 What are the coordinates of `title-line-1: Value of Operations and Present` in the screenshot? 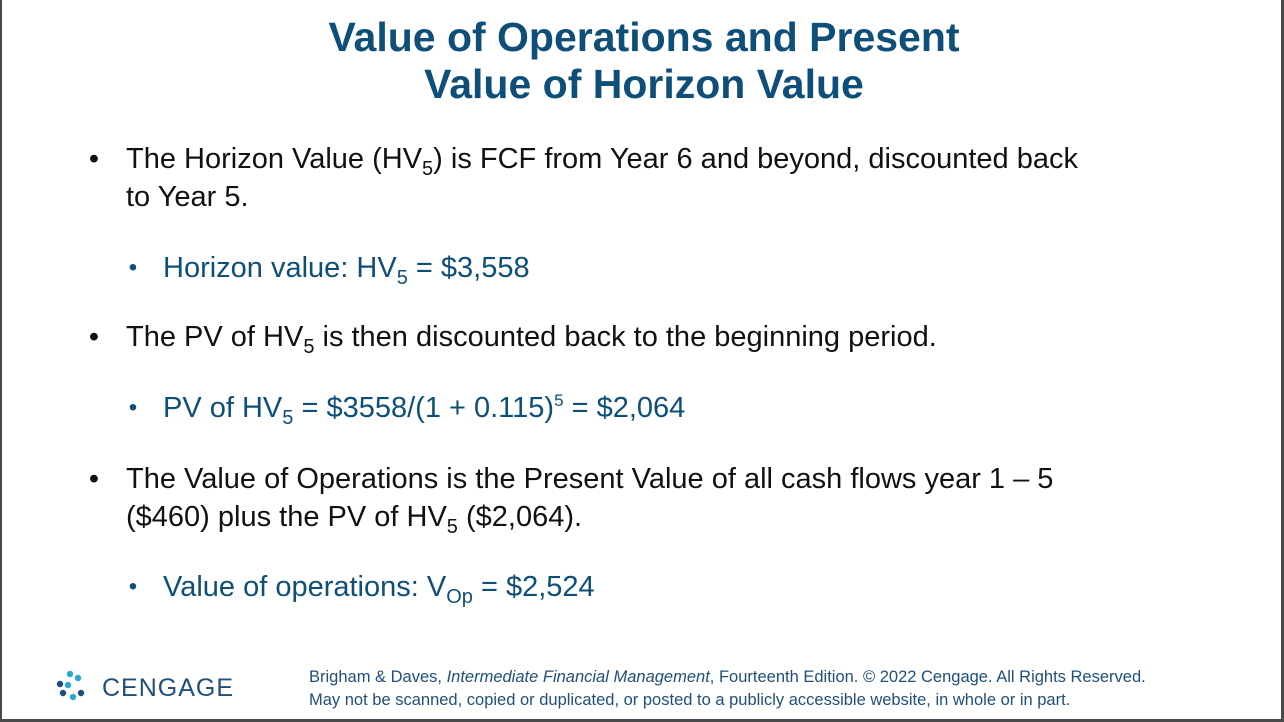 It's located at (644, 37).